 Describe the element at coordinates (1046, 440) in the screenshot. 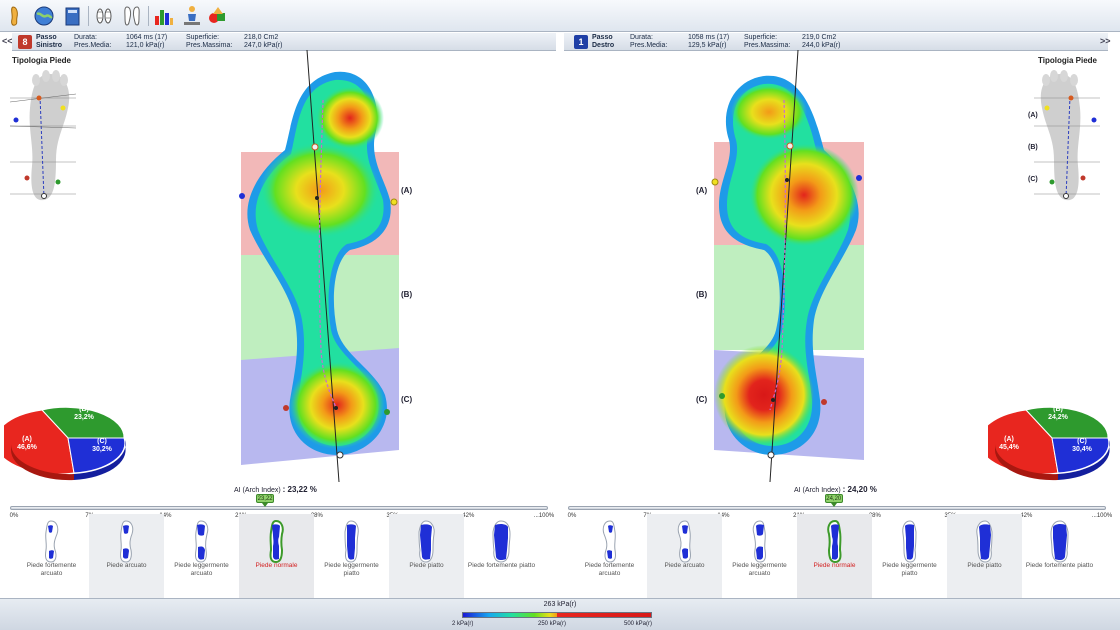

I see `right-zone-distribution-pie: (B) 24,2% (A) 45,4% (C) 30,4%` at that location.